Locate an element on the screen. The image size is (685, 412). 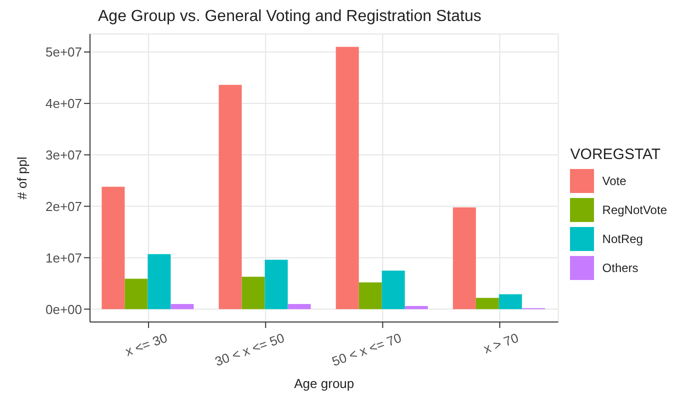
y-tick-label: 0e+00 is located at coordinates (63, 309).